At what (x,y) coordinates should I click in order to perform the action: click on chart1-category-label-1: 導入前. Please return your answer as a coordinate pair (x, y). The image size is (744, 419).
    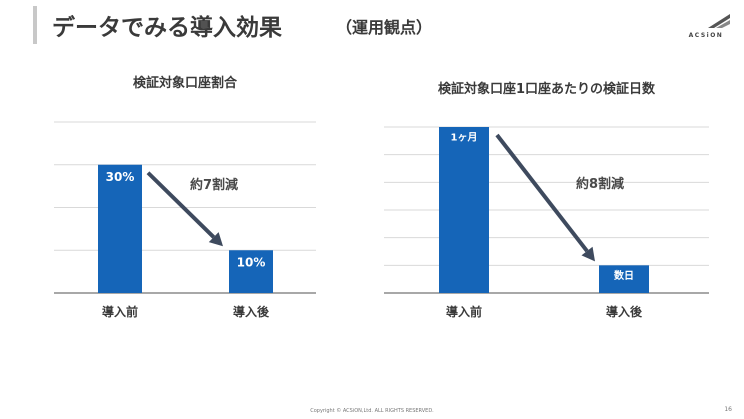
    Looking at the image, I should click on (120, 311).